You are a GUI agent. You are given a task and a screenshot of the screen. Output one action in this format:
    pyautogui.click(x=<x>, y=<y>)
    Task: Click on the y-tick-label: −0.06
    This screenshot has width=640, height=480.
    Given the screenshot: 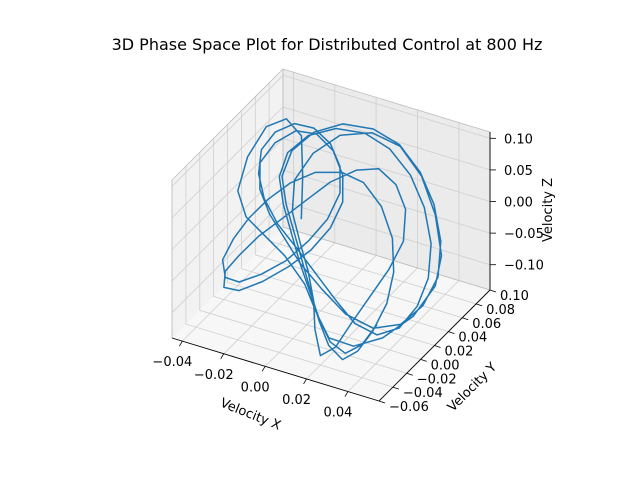 What is the action you would take?
    pyautogui.click(x=409, y=407)
    